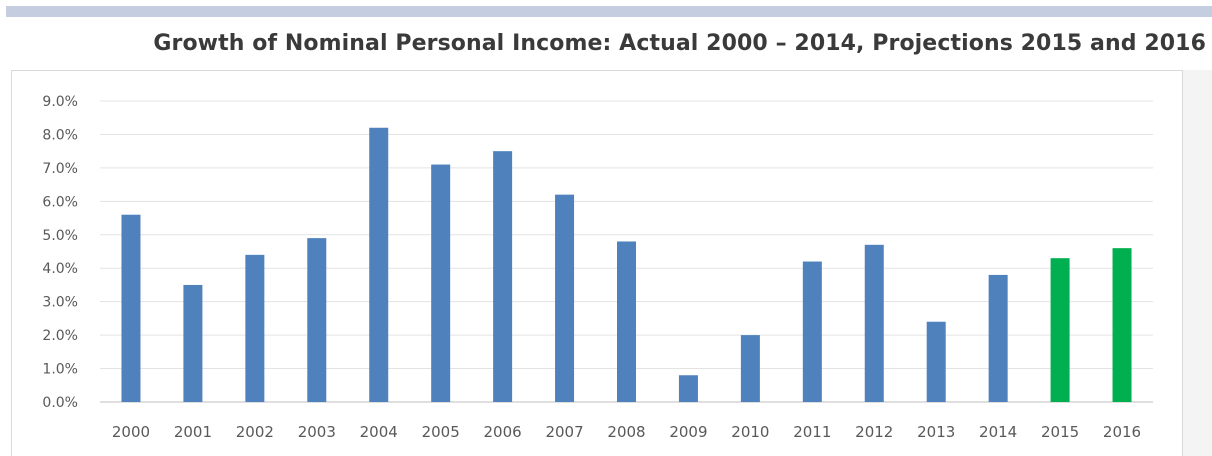 Image resolution: width=1212 pixels, height=456 pixels. Describe the element at coordinates (750, 432) in the screenshot. I see `x-tick-label: 2010` at that location.